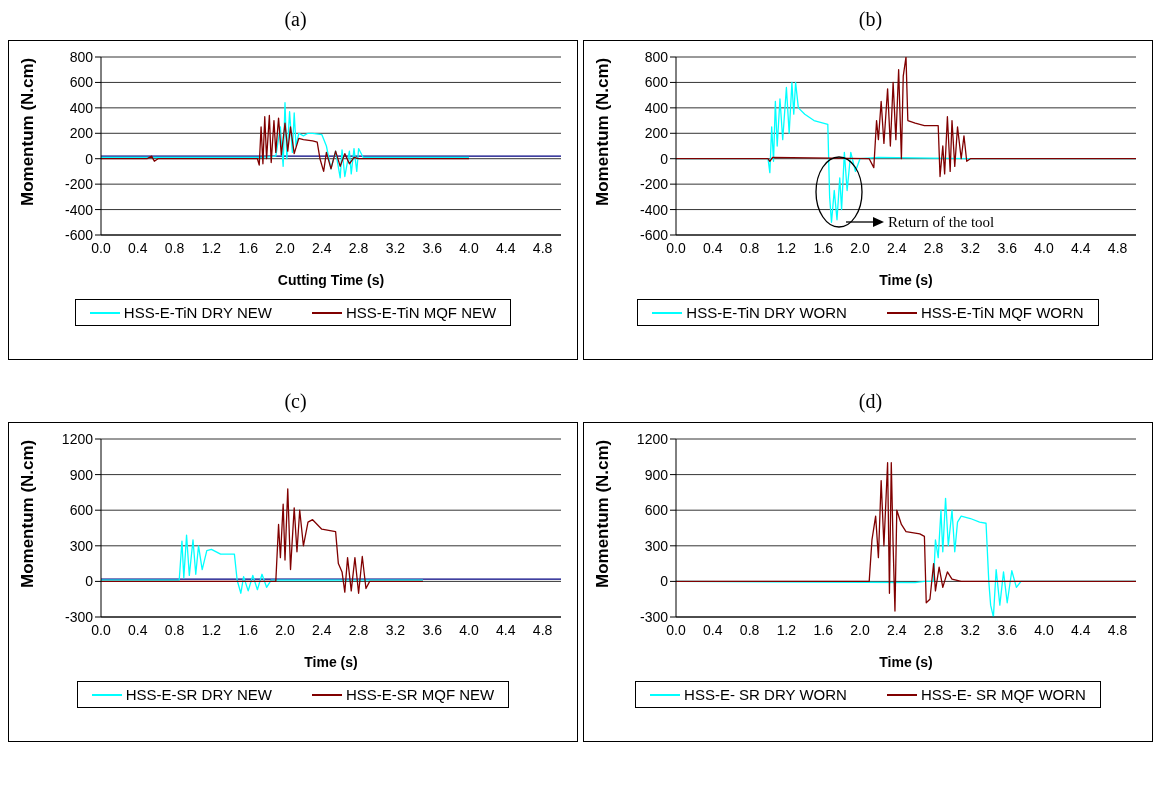 The width and height of the screenshot is (1166, 787). What do you see at coordinates (765, 694) in the screenshot?
I see `legend-label: HSS-E- SR DRY WORN` at bounding box center [765, 694].